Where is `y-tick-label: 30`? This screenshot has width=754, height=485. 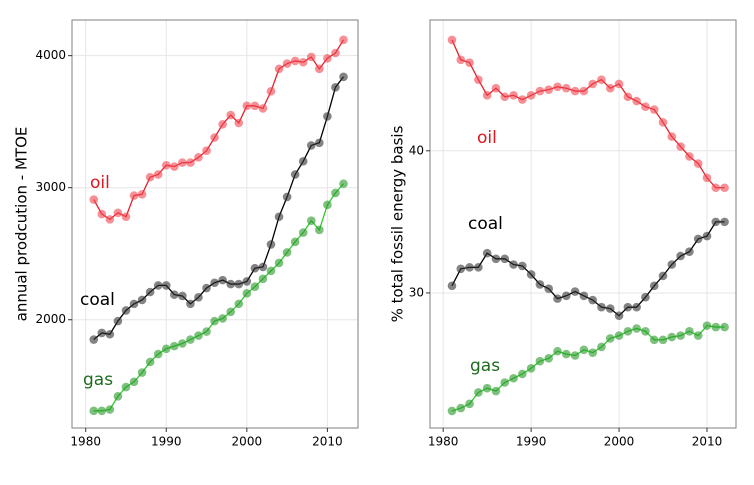 y-tick-label: 30 is located at coordinates (416, 292).